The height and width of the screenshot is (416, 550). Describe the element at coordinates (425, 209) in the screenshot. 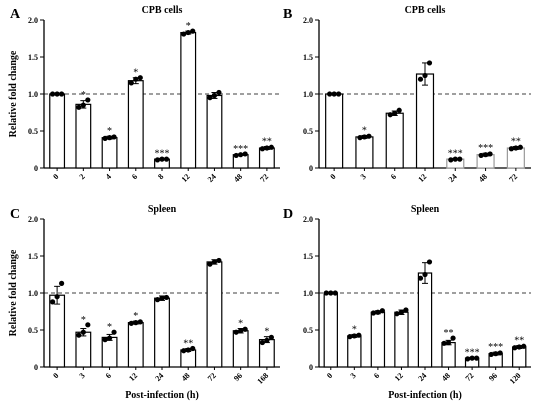

I see `panel-title: Spleen` at that location.